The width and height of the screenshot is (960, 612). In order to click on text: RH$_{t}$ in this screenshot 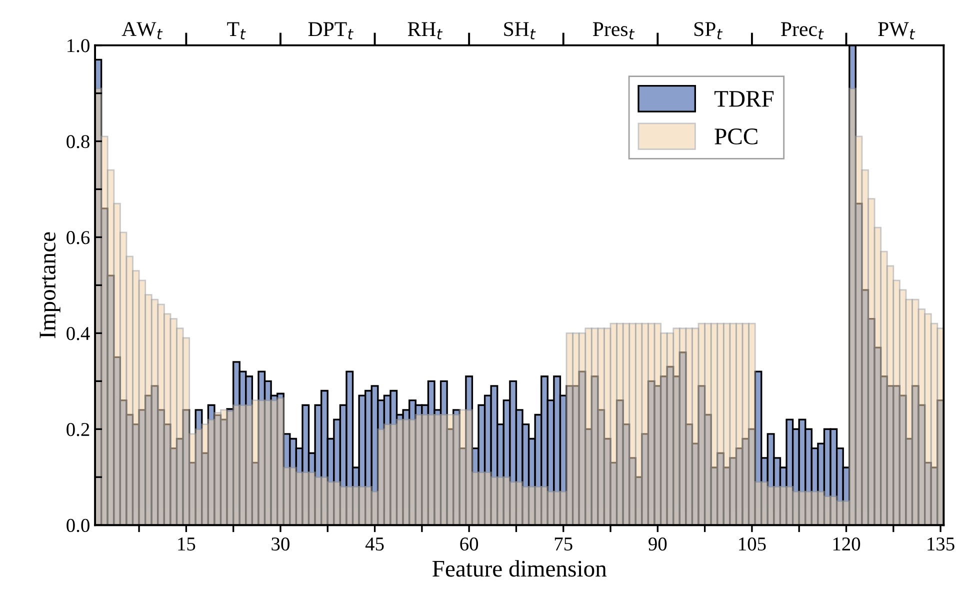, I will do `click(425, 31)`.